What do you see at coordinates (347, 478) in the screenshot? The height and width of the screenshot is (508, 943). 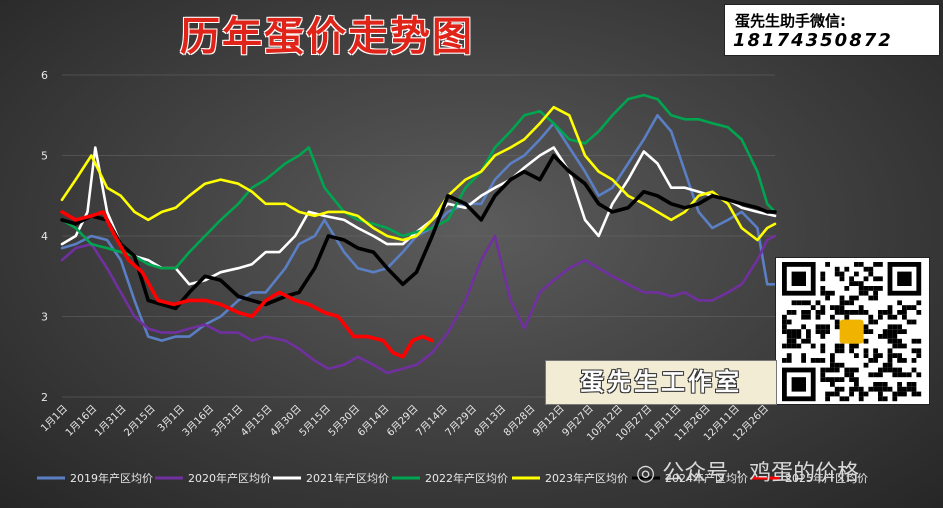 I see `legend-label: 2021年产区均价` at bounding box center [347, 478].